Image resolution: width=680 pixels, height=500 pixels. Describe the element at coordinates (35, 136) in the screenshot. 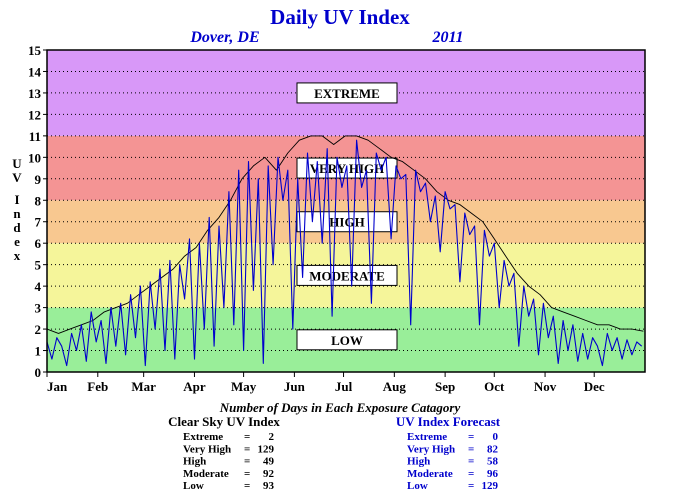

I see `y-tick-label: 11` at that location.